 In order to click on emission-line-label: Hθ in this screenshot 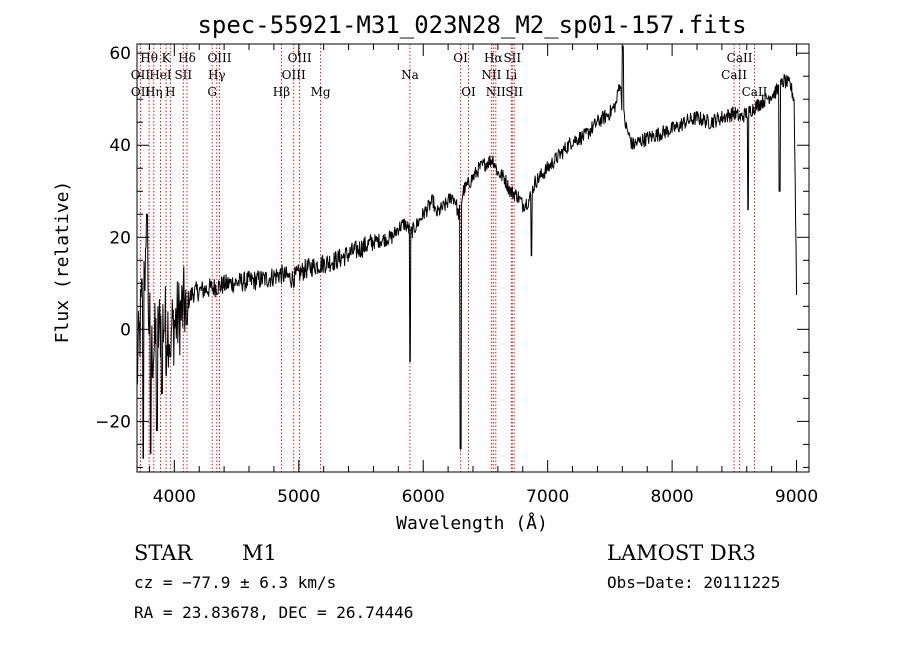, I will do `click(149, 58)`.